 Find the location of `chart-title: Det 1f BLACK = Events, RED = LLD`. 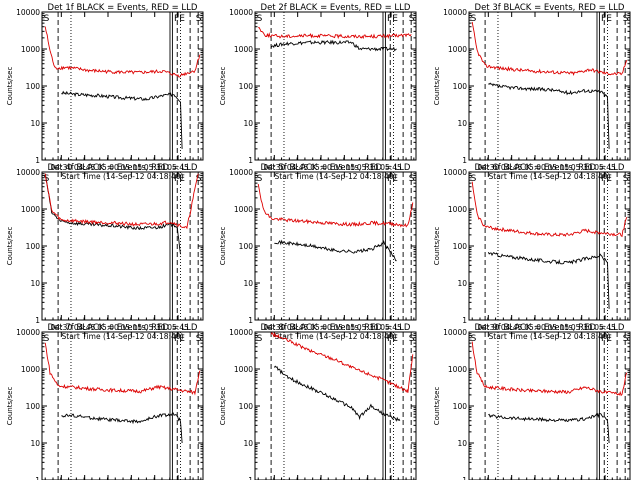

chart-title: Det 1f BLACK = Events, RED = LLD is located at coordinates (123, 8).